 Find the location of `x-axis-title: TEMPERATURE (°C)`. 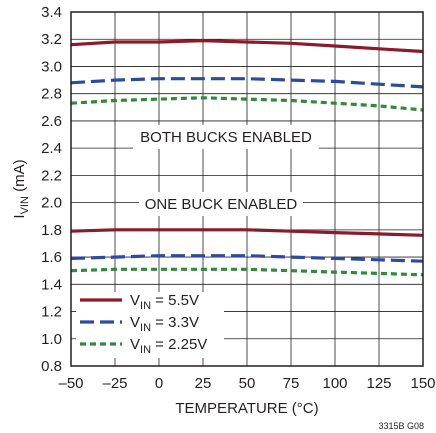

x-axis-title: TEMPERATURE (°C) is located at coordinates (246, 408).